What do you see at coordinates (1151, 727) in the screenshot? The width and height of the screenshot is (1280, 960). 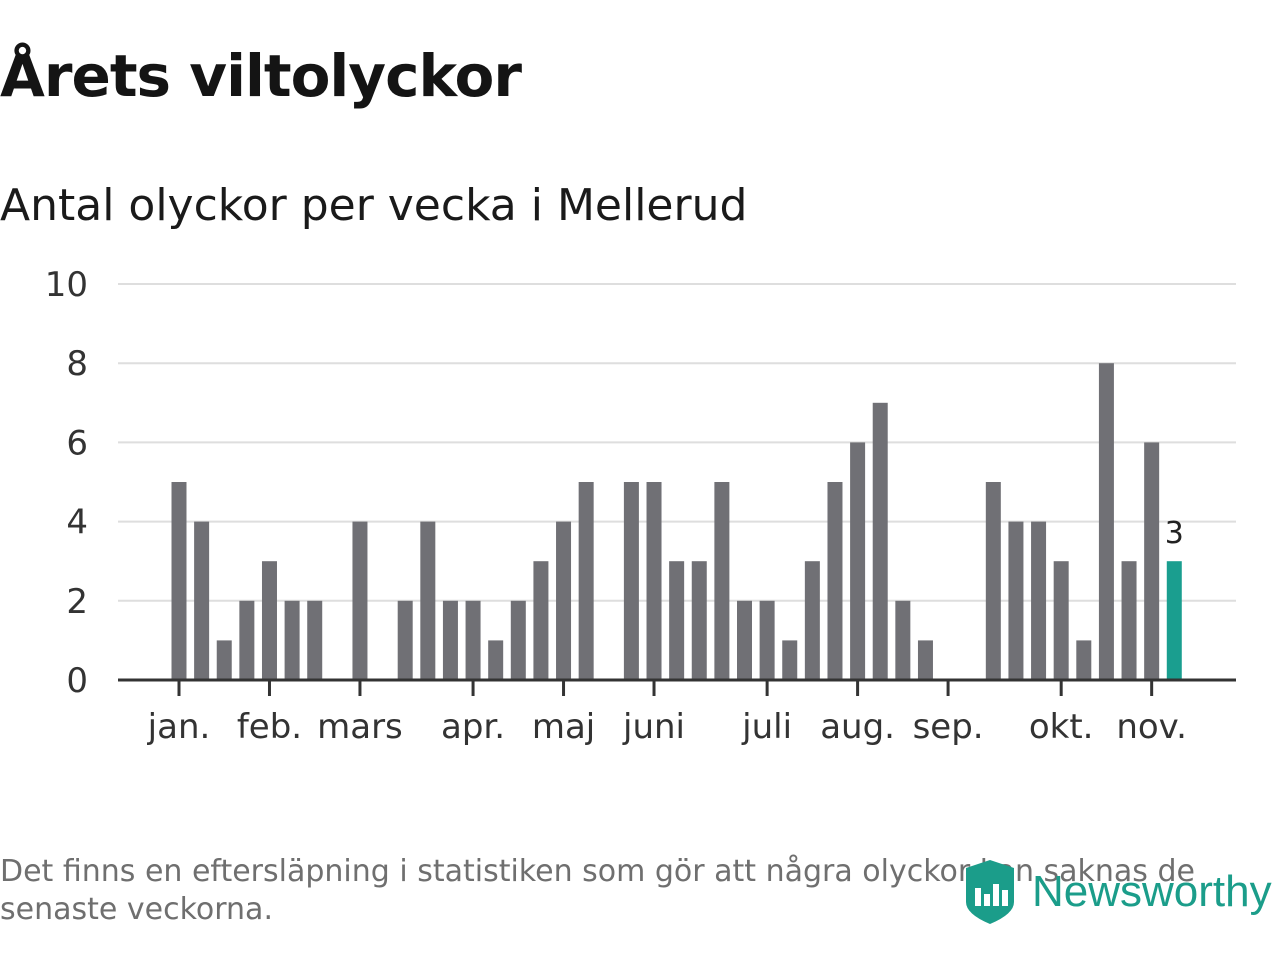 I see `x-tick-label: nov.` at bounding box center [1151, 727].